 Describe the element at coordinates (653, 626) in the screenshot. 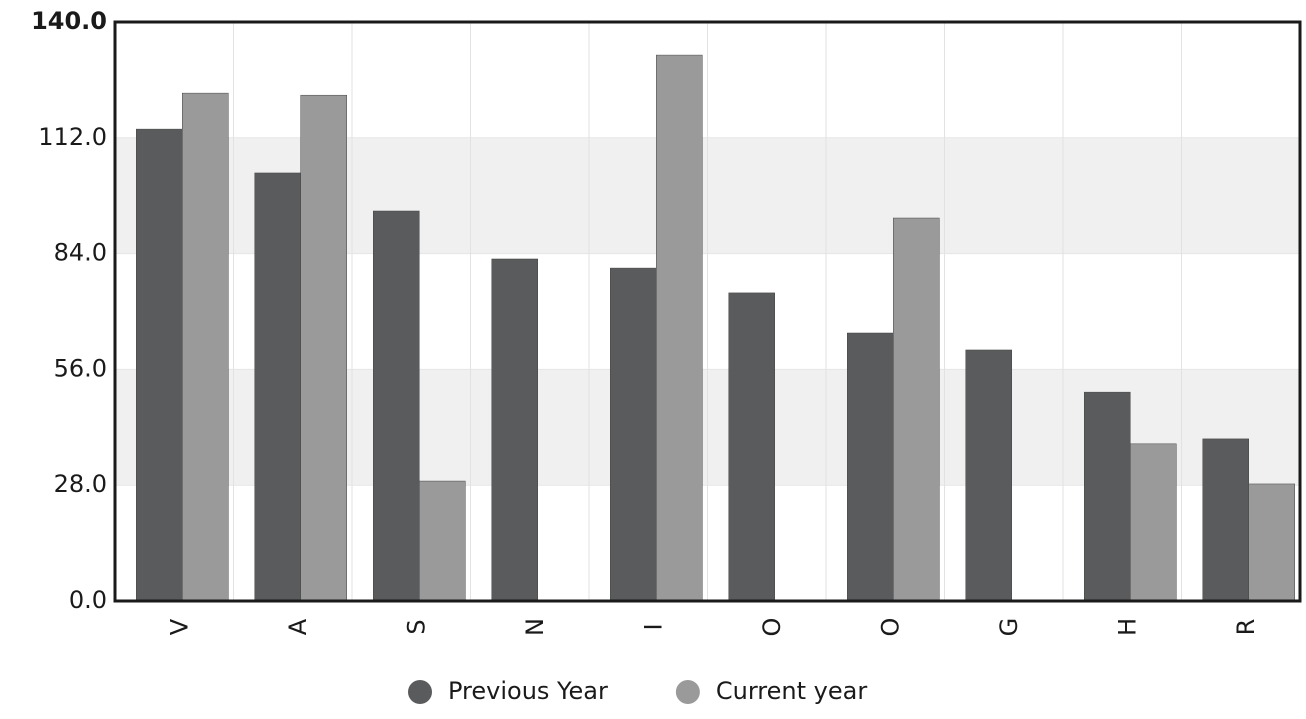

I see `x-tick-label: I` at that location.